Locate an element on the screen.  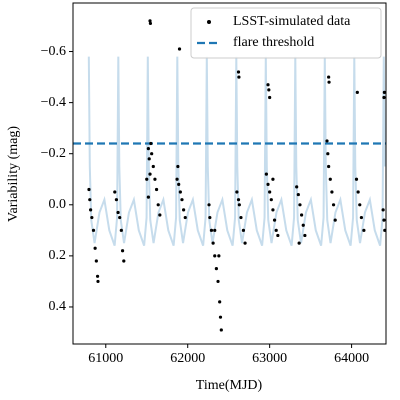
y-tick-label: −0.4 is located at coordinates (53, 102).